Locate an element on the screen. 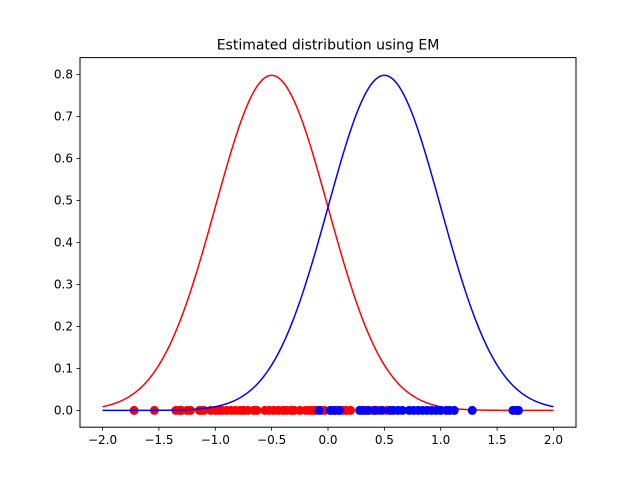  y-tick-label: 0.7 is located at coordinates (63, 117).